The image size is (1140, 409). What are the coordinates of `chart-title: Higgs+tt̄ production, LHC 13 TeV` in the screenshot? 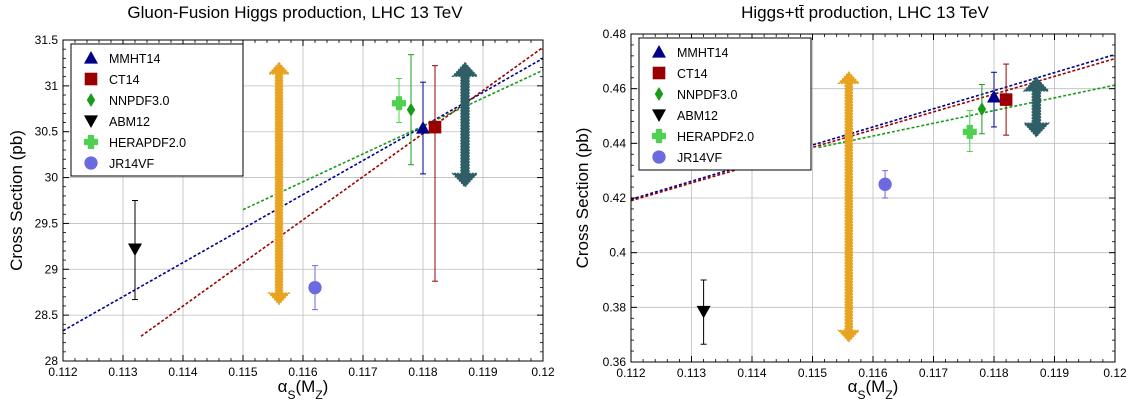 It's located at (865, 12).